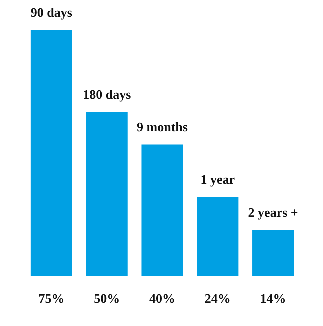  I want to click on x-tick-label: 2 years +, so click(273, 212).